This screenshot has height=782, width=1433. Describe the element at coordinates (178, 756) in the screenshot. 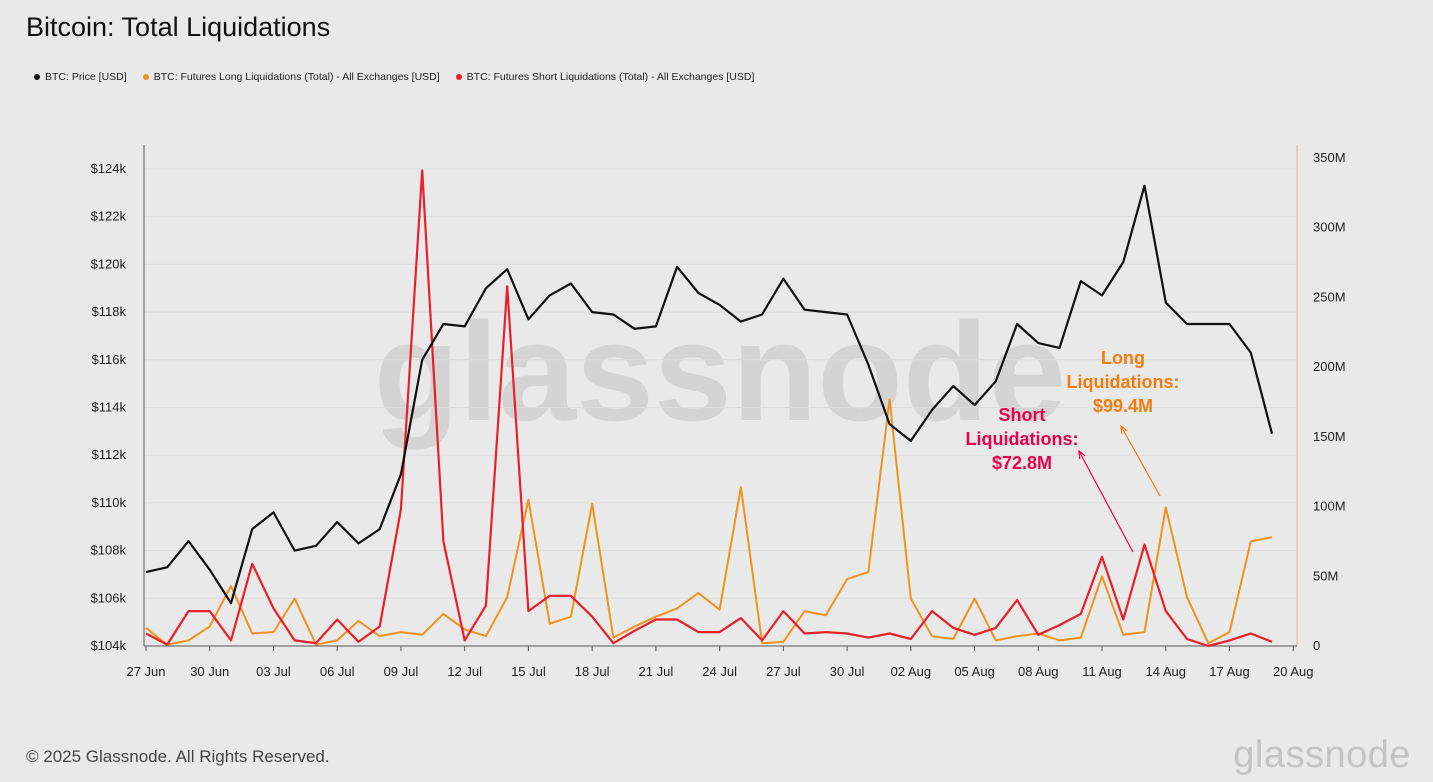

I see `copyright-footer: © 2025 Glassnode. All Rights Reserved.` at that location.